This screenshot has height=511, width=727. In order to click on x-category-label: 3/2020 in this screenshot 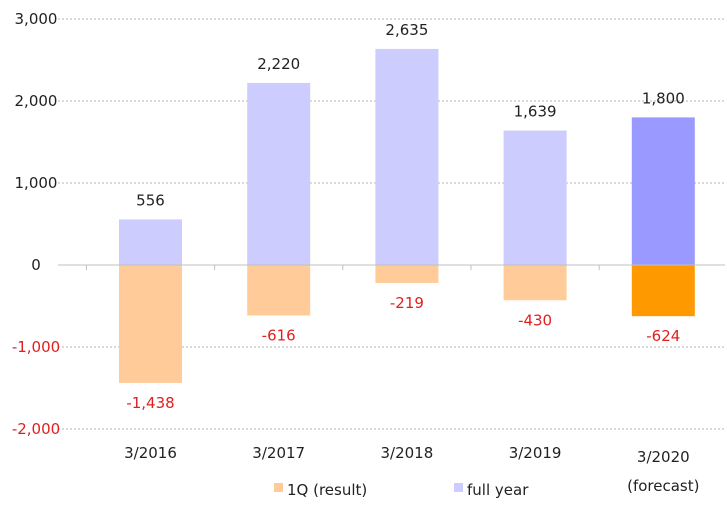, I will do `click(663, 457)`.